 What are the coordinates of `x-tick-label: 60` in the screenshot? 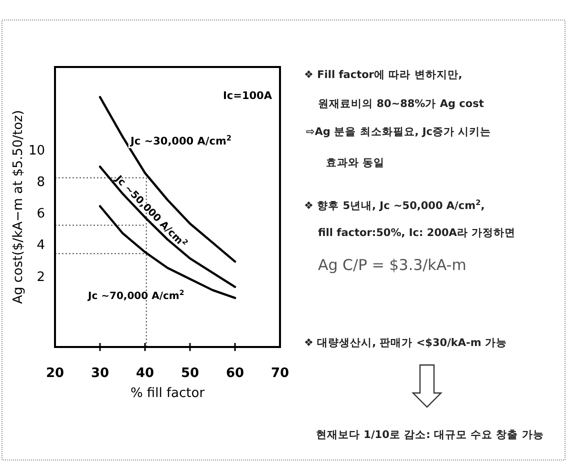 It's located at (235, 373).